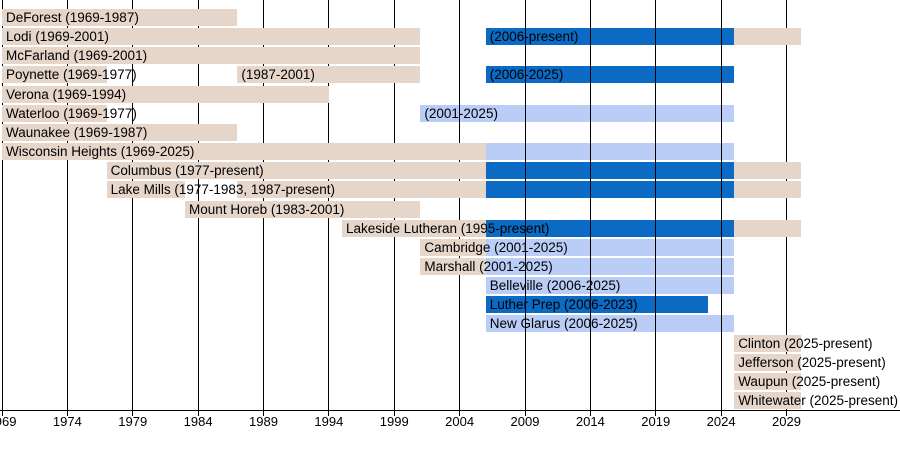 This screenshot has width=900, height=455. What do you see at coordinates (534, 37) in the screenshot?
I see `label-lodi: (2006-present)` at bounding box center [534, 37].